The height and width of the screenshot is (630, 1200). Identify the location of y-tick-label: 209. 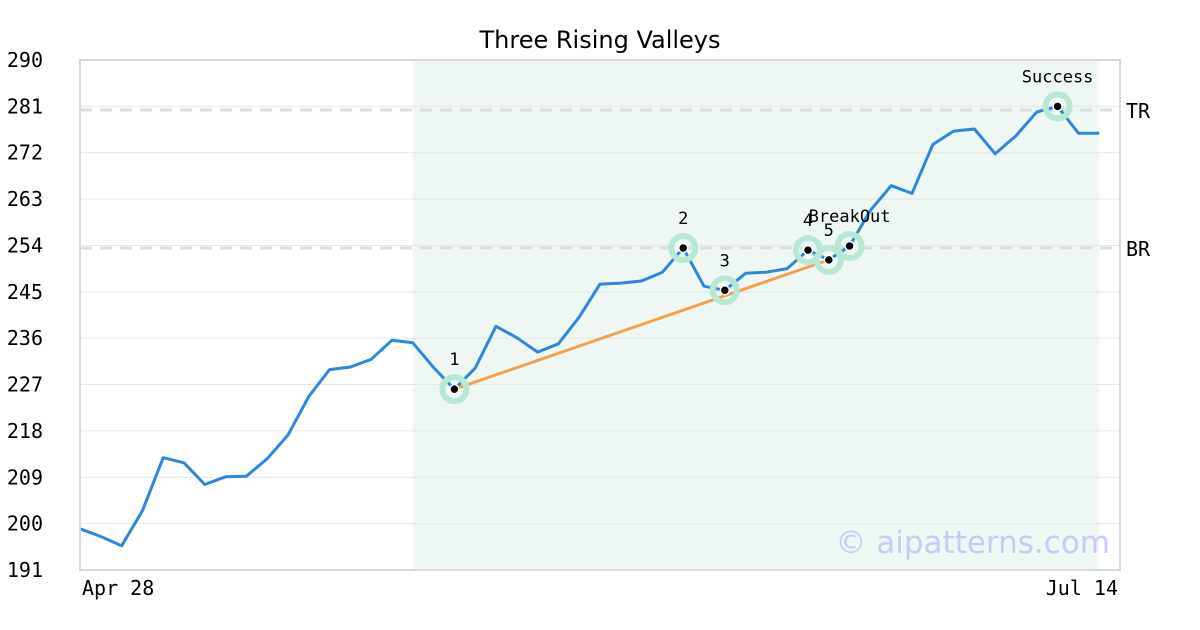
(25, 477).